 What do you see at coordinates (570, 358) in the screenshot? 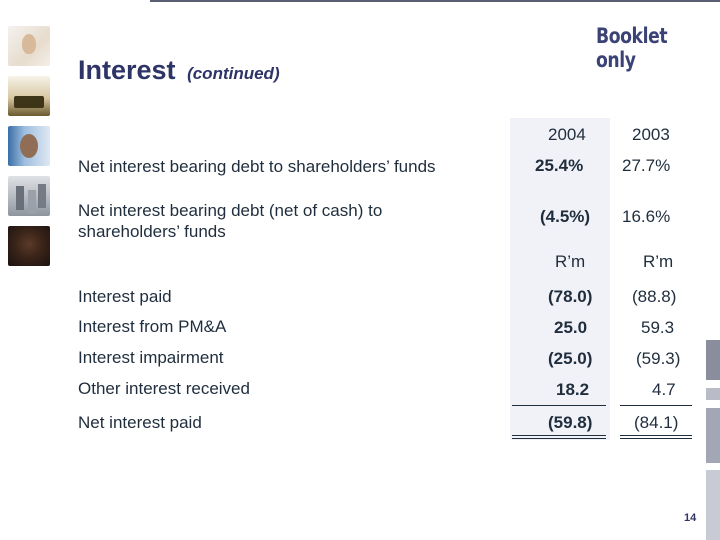
I see `row-interest-impairment-2004: (25.0)` at bounding box center [570, 358].